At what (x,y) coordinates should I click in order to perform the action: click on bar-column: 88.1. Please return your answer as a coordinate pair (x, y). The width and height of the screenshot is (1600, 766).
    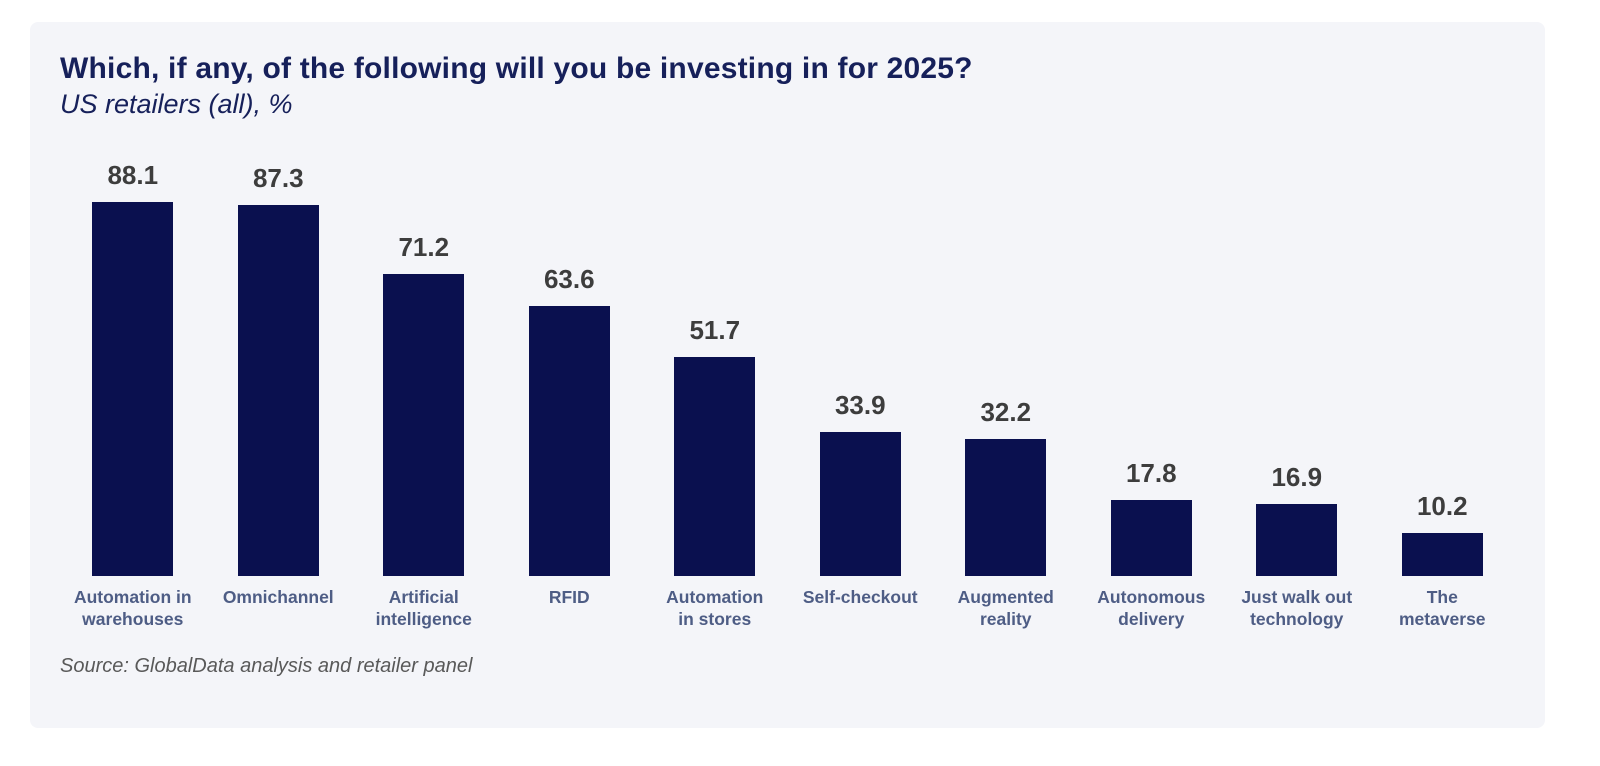
    Looking at the image, I should click on (133, 368).